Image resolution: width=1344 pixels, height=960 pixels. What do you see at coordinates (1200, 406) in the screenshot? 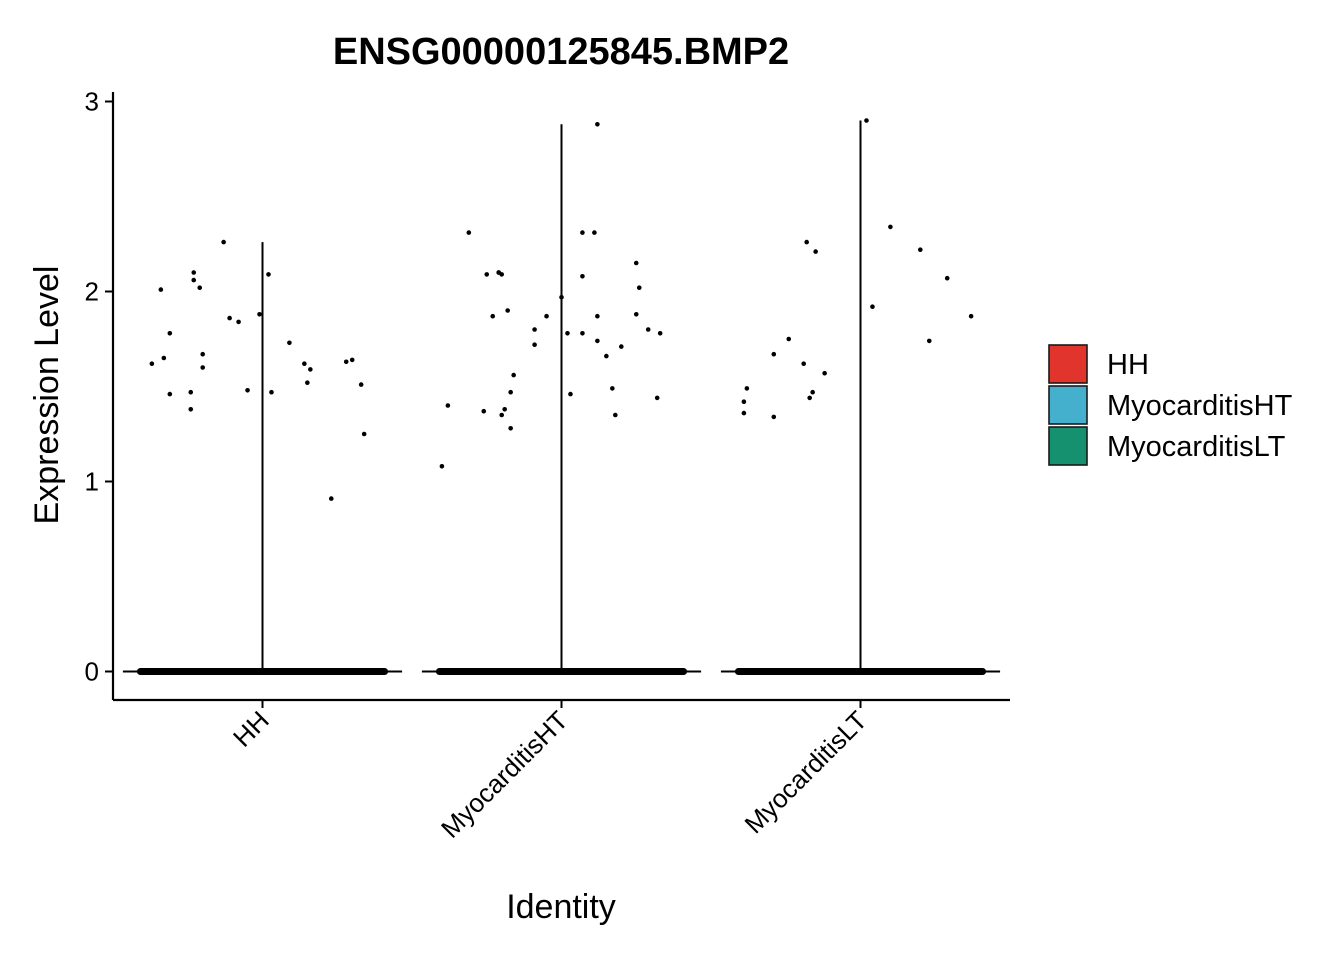
I see `legend-label: MyocarditisHT` at bounding box center [1200, 406].